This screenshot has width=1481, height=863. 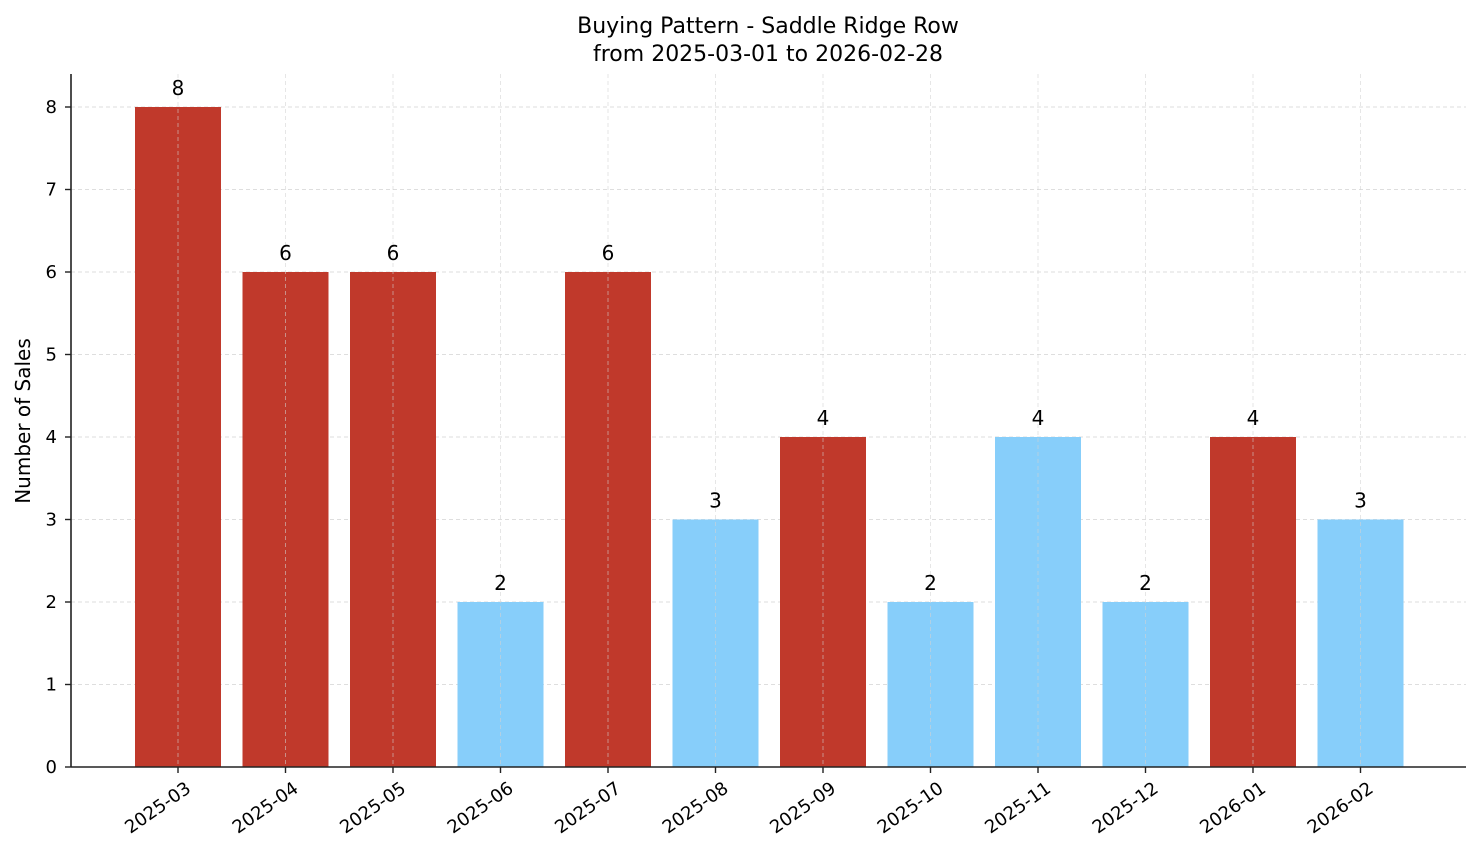 I want to click on x-tick-label: 2025-11, so click(x=1018, y=808).